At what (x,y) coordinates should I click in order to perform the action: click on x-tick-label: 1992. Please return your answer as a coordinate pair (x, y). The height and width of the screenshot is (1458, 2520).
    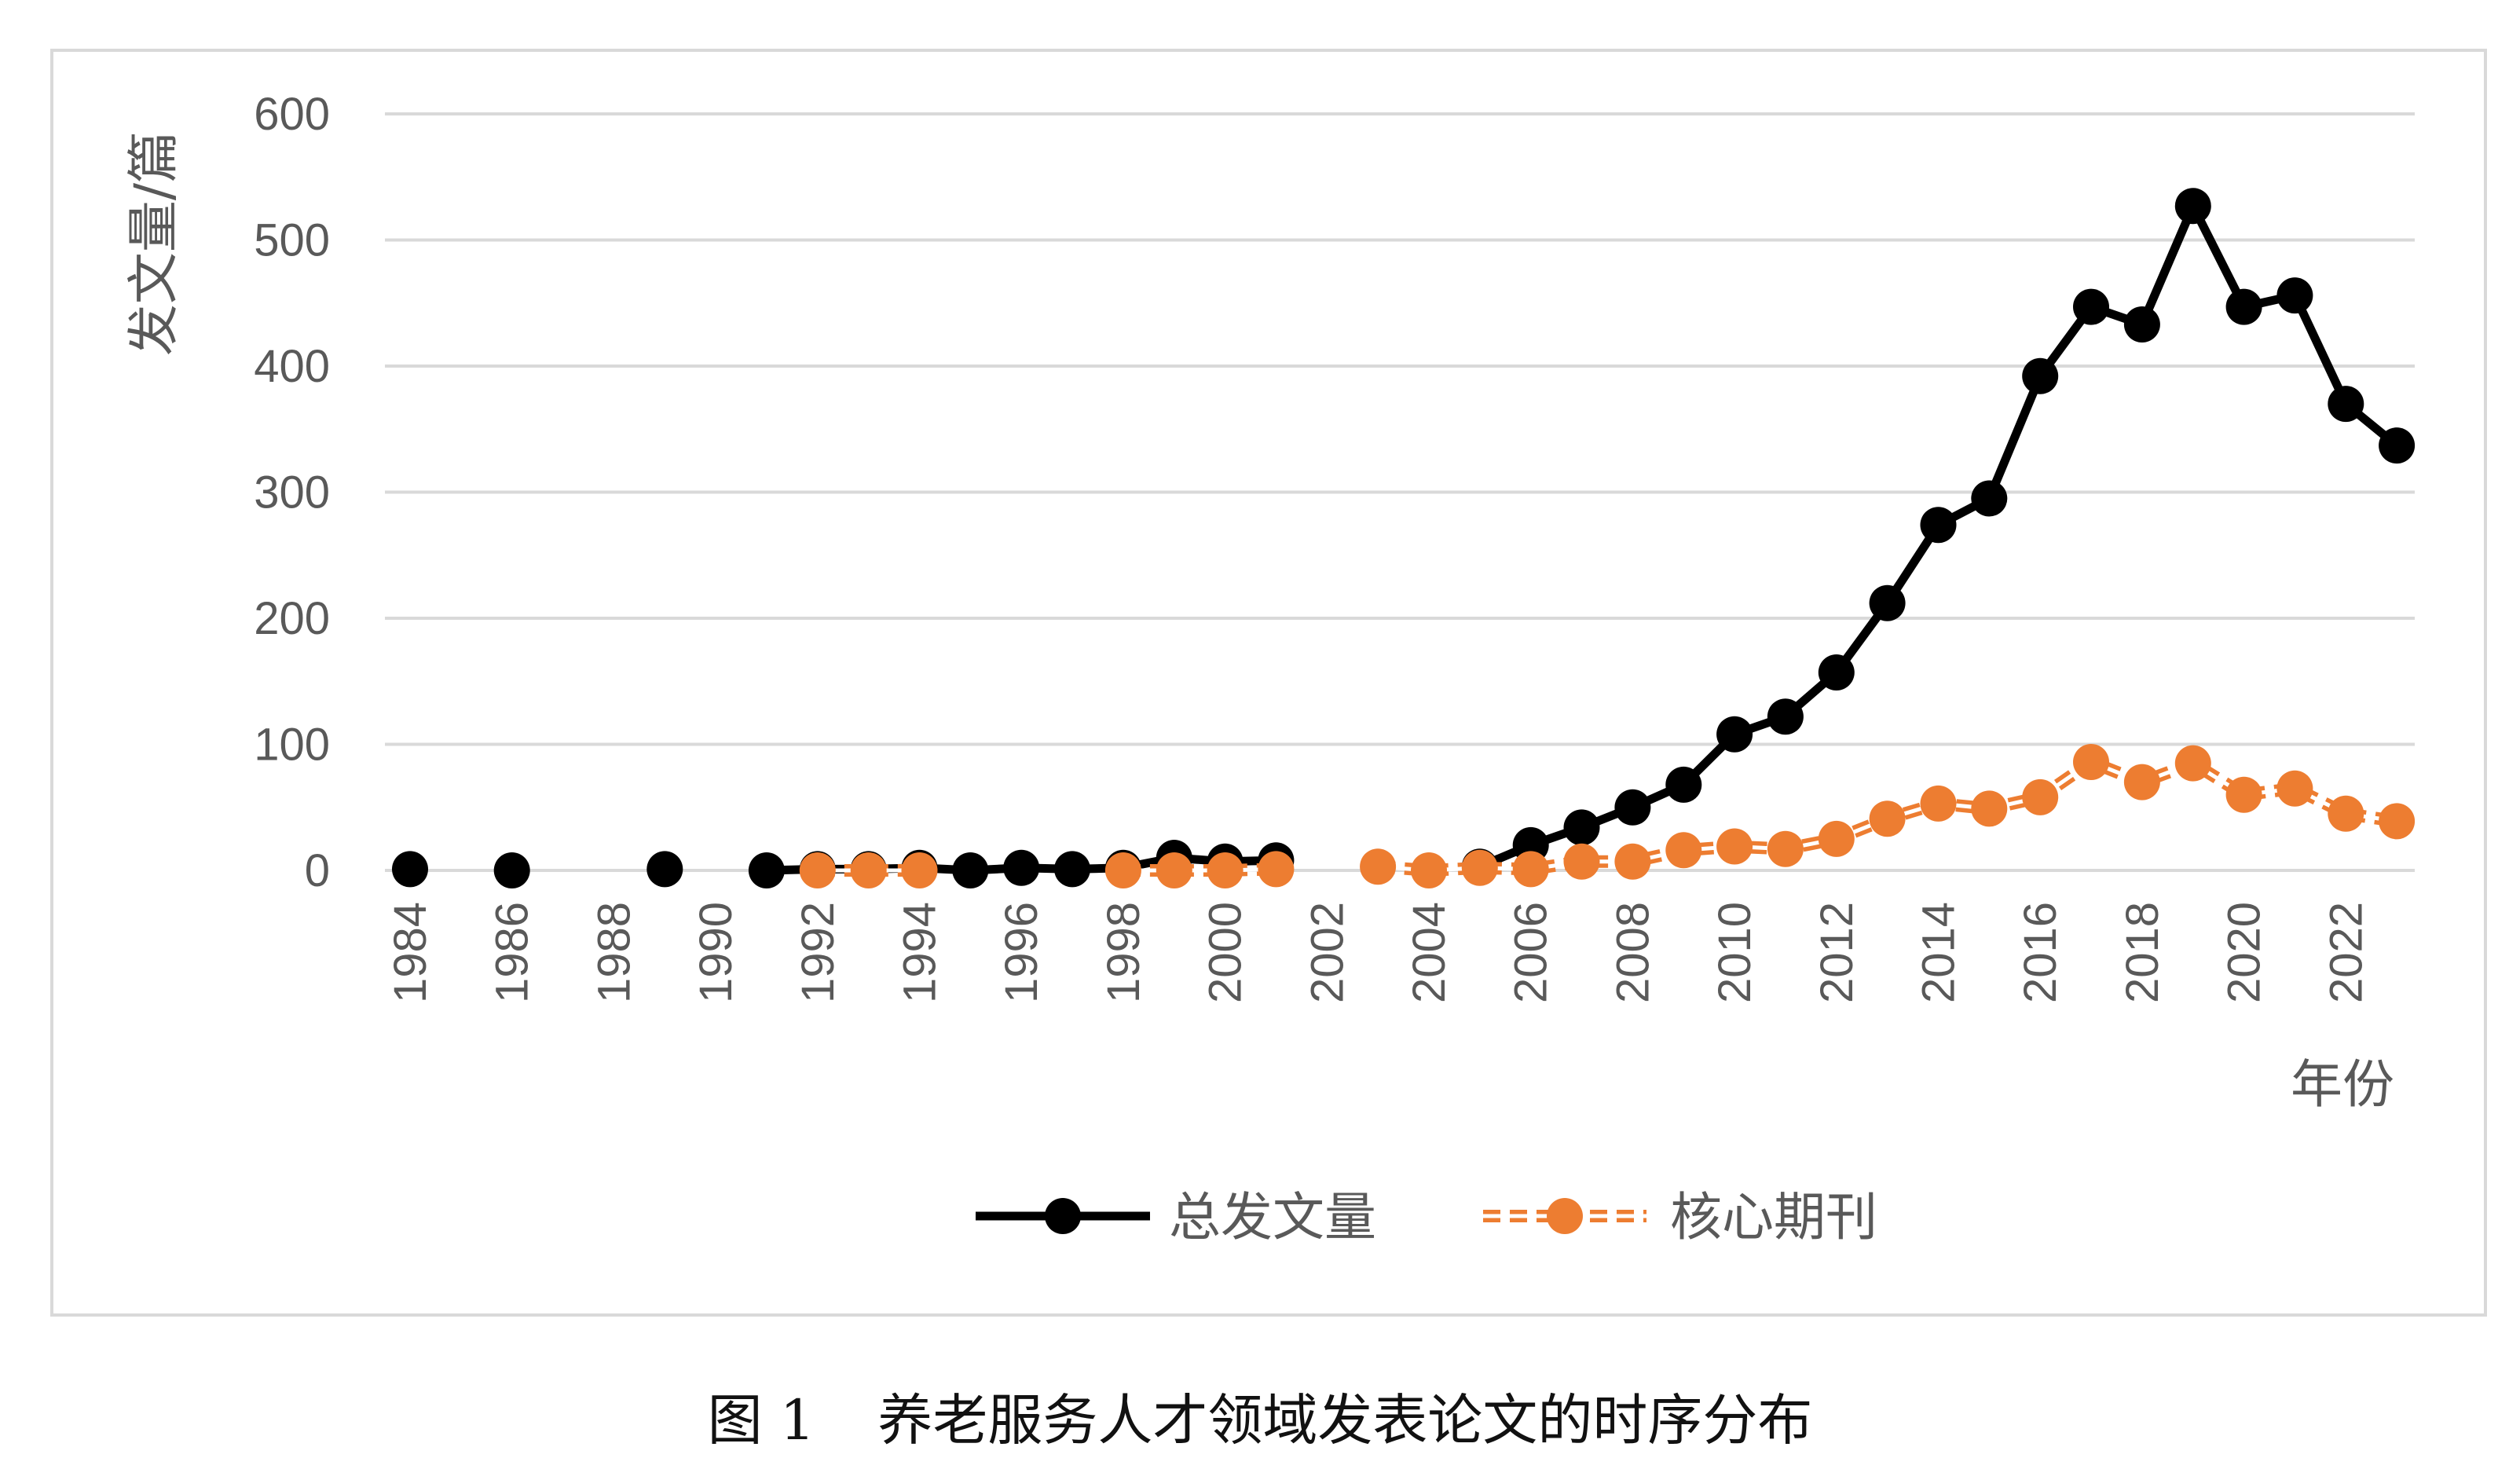
    Looking at the image, I should click on (818, 953).